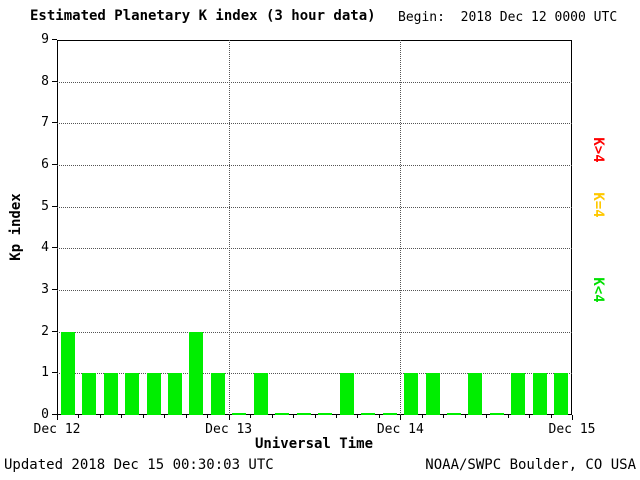  What do you see at coordinates (598, 150) in the screenshot?
I see `legend-item-0: K>4` at bounding box center [598, 150].